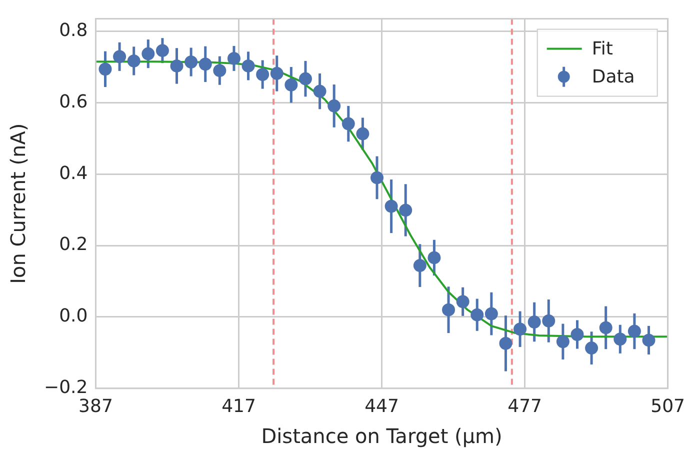  What do you see at coordinates (73, 30) in the screenshot?
I see `y-tick-label: 0.8` at bounding box center [73, 30].